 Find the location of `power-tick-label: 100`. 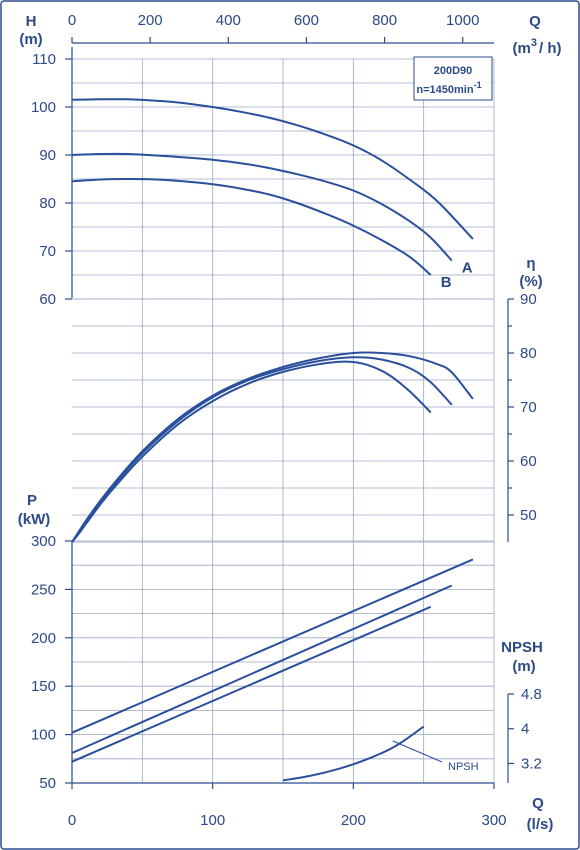

power-tick-label: 100 is located at coordinates (43, 735).